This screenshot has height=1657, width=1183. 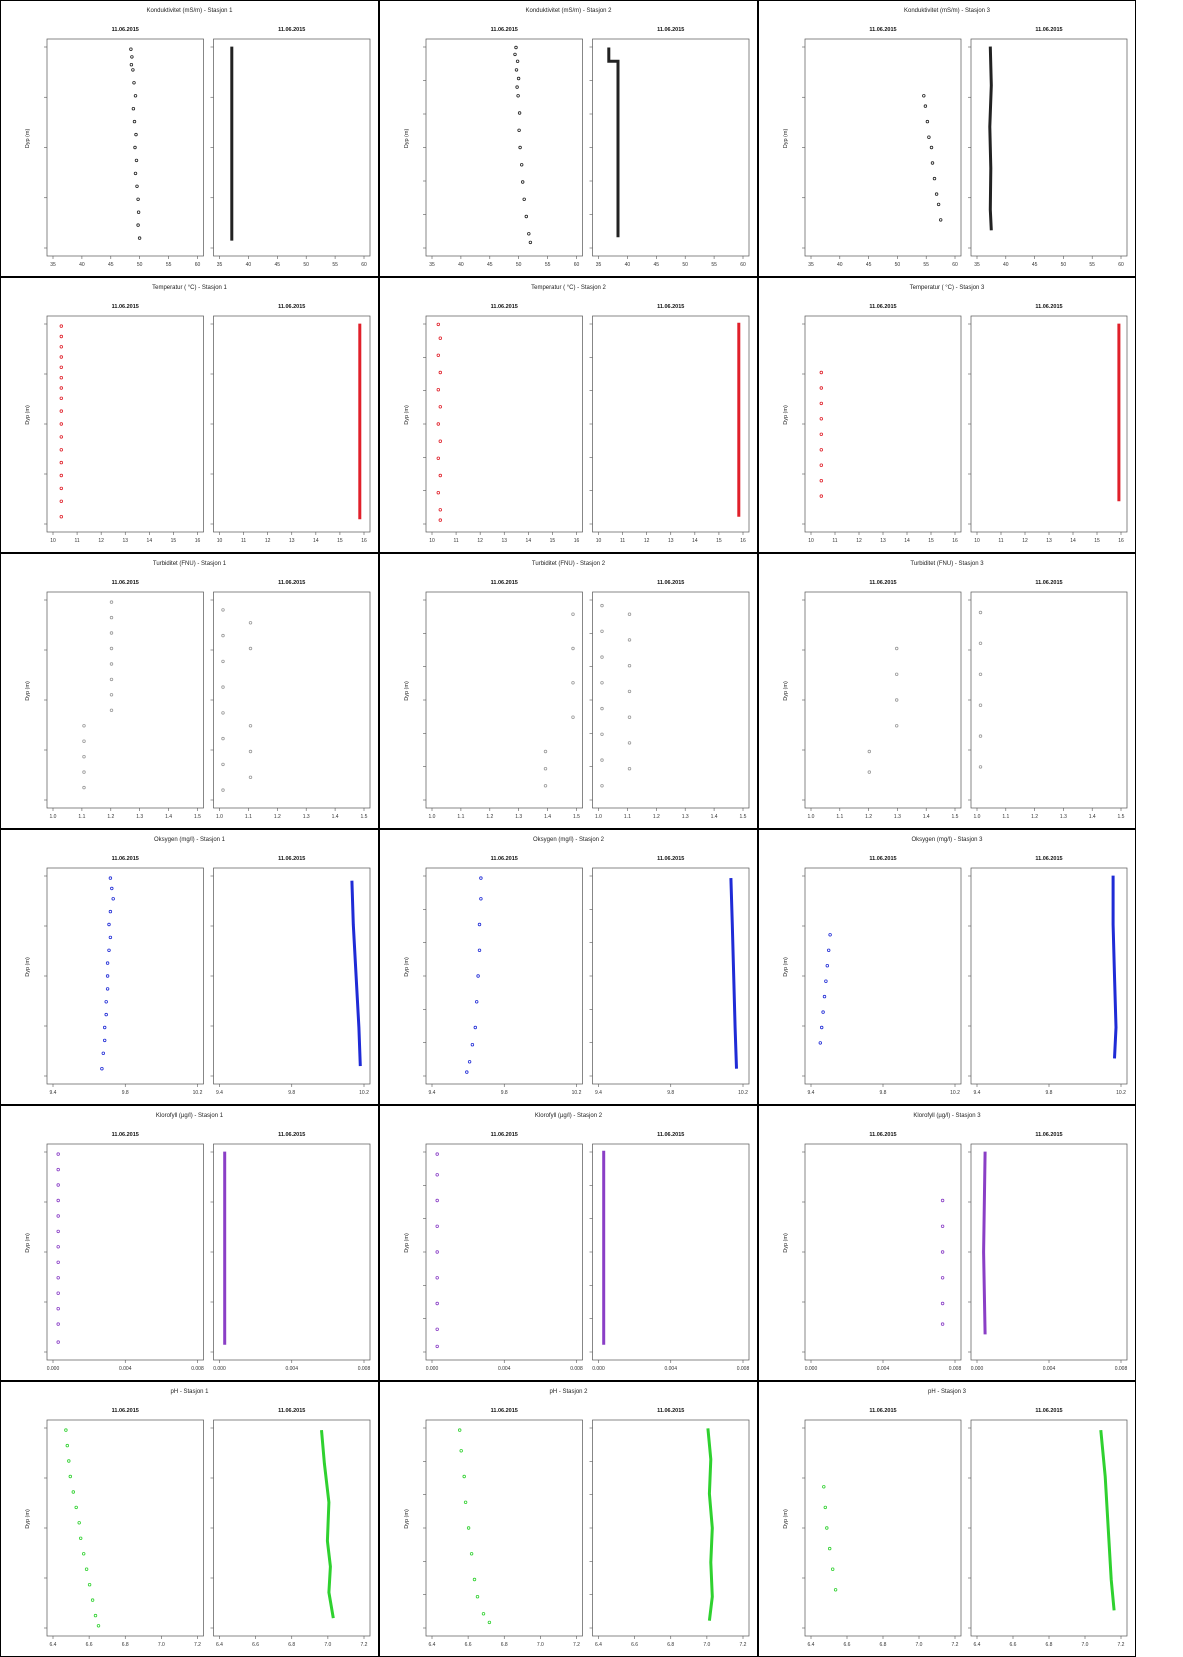 I want to click on panel-1: 11.06.2015 1.0 1.1 1.2 1.3 1.4 1.5, so click(x=503, y=700).